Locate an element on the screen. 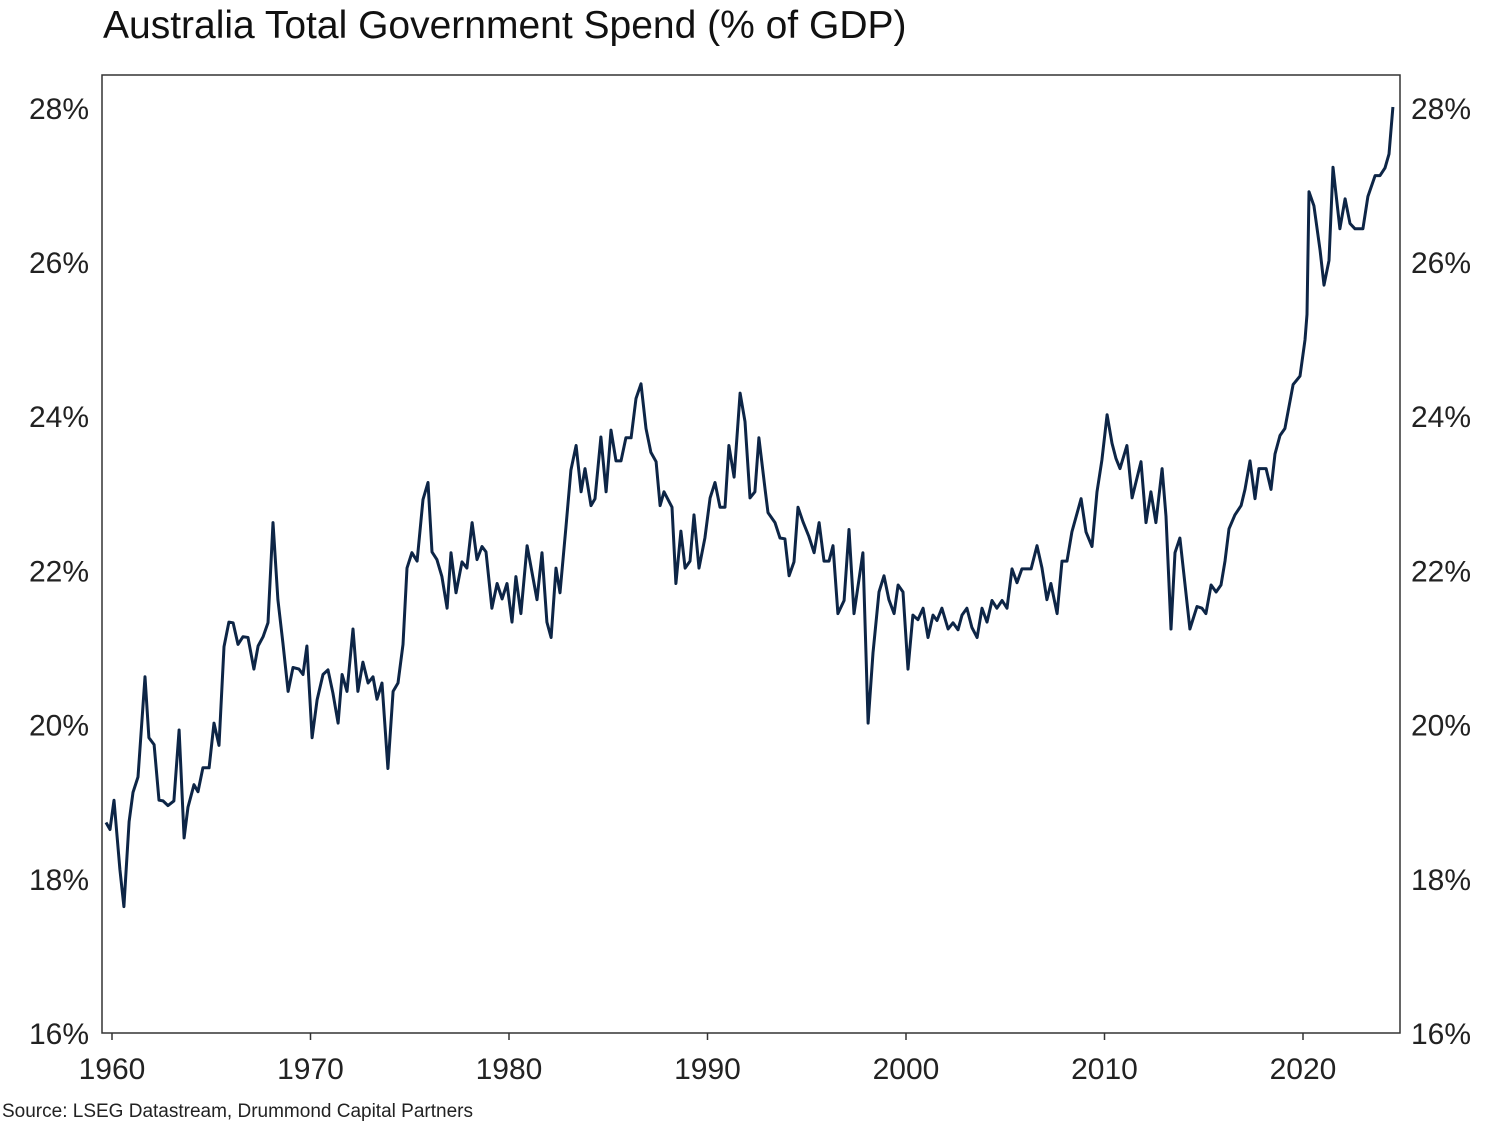 This screenshot has height=1127, width=1487. y-tick-label-left: 24% is located at coordinates (59, 417).